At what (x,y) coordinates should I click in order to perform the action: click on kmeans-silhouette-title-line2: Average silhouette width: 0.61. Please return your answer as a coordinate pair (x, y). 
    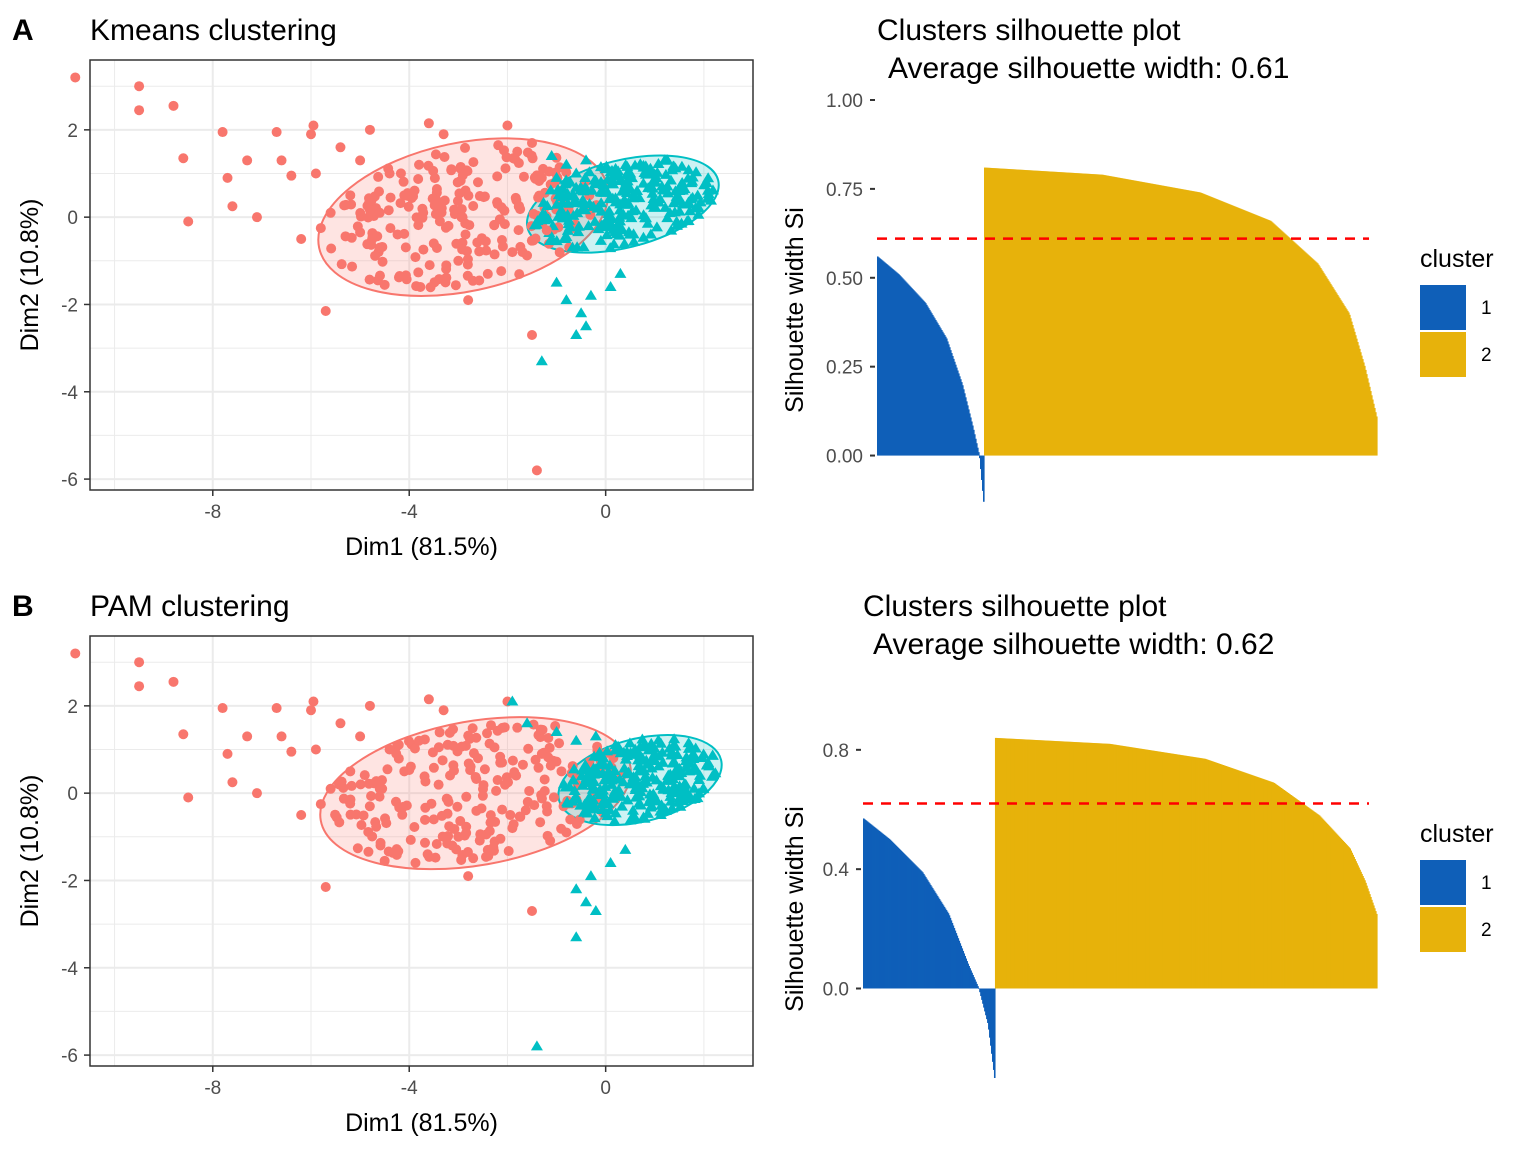
    Looking at the image, I should click on (1088, 68).